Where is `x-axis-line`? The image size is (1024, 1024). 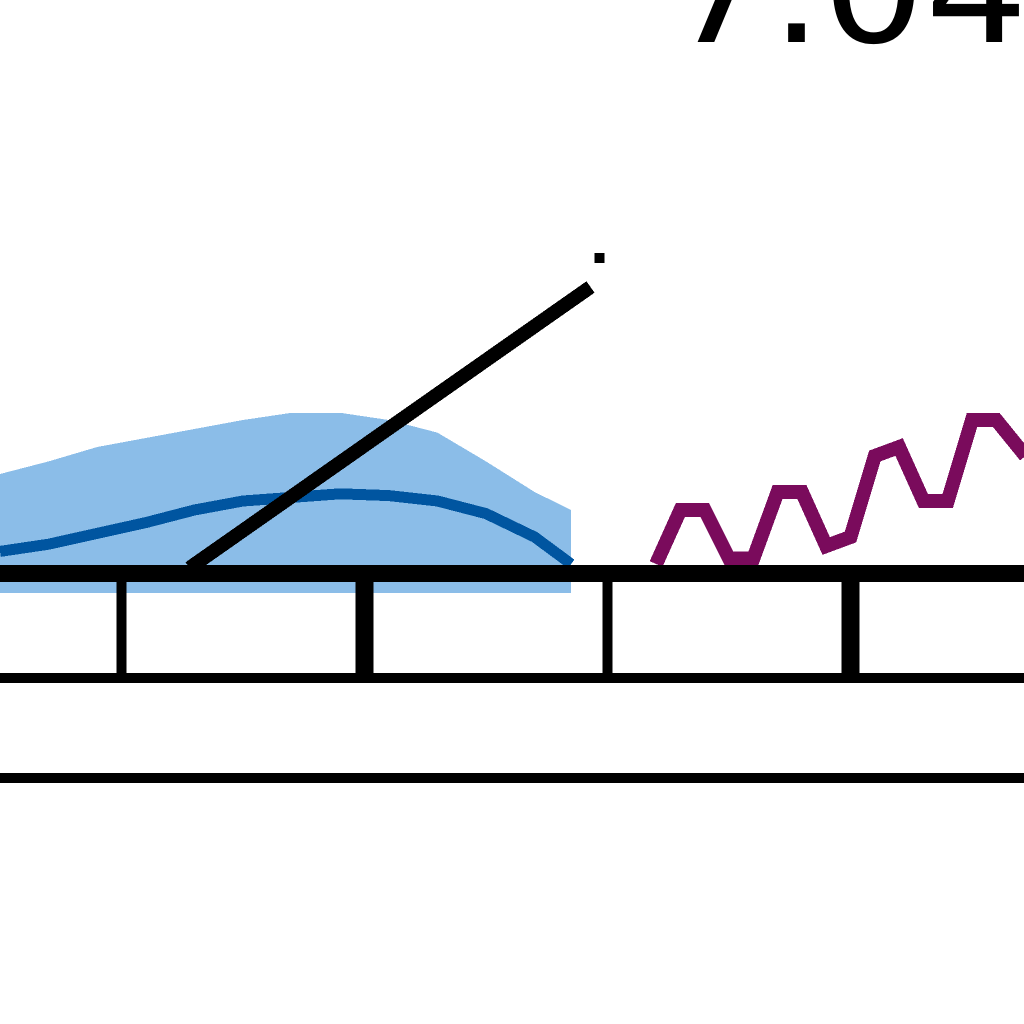
x-axis-line is located at coordinates (512, 573).